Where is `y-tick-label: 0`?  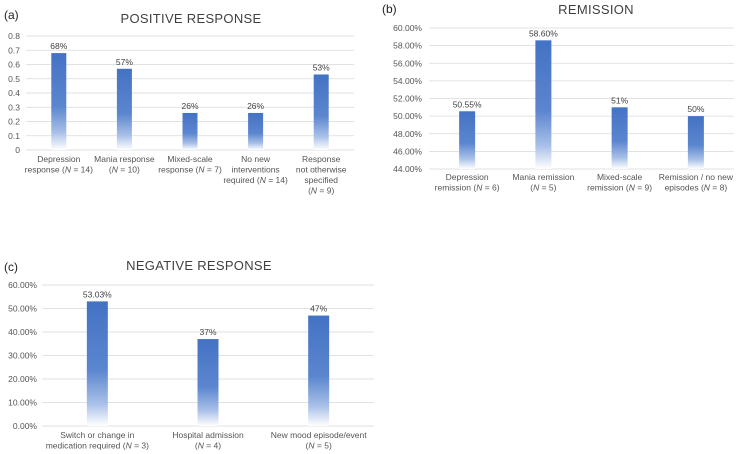
y-tick-label: 0 is located at coordinates (17, 150).